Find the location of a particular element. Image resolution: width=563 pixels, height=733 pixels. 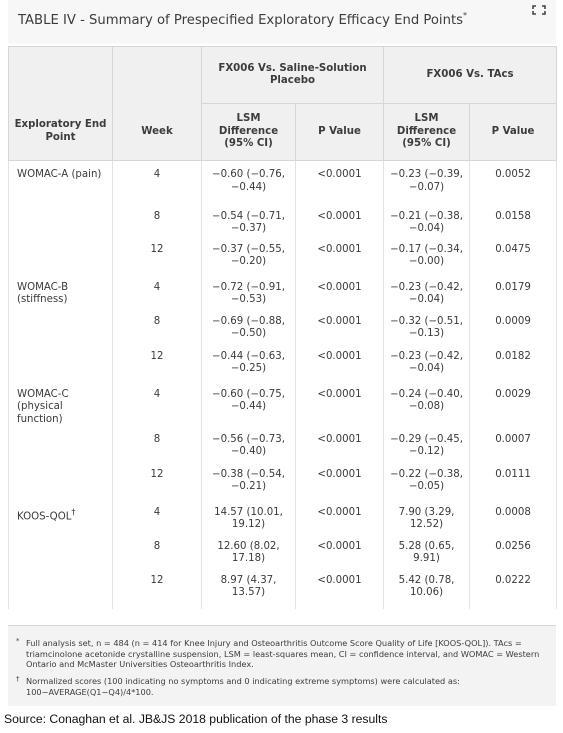

lsm-placebo-cell: 8.97 (4.37, 13.57) is located at coordinates (248, 588).